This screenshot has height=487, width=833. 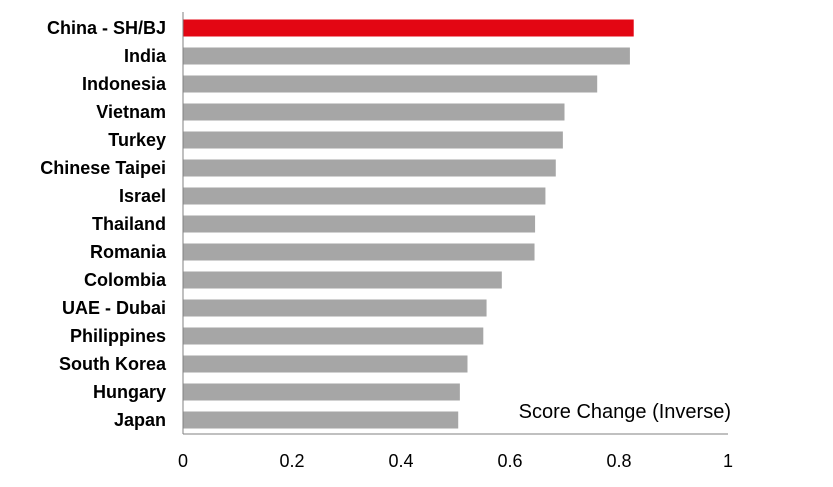 What do you see at coordinates (124, 84) in the screenshot?
I see `category-label: Indonesia` at bounding box center [124, 84].